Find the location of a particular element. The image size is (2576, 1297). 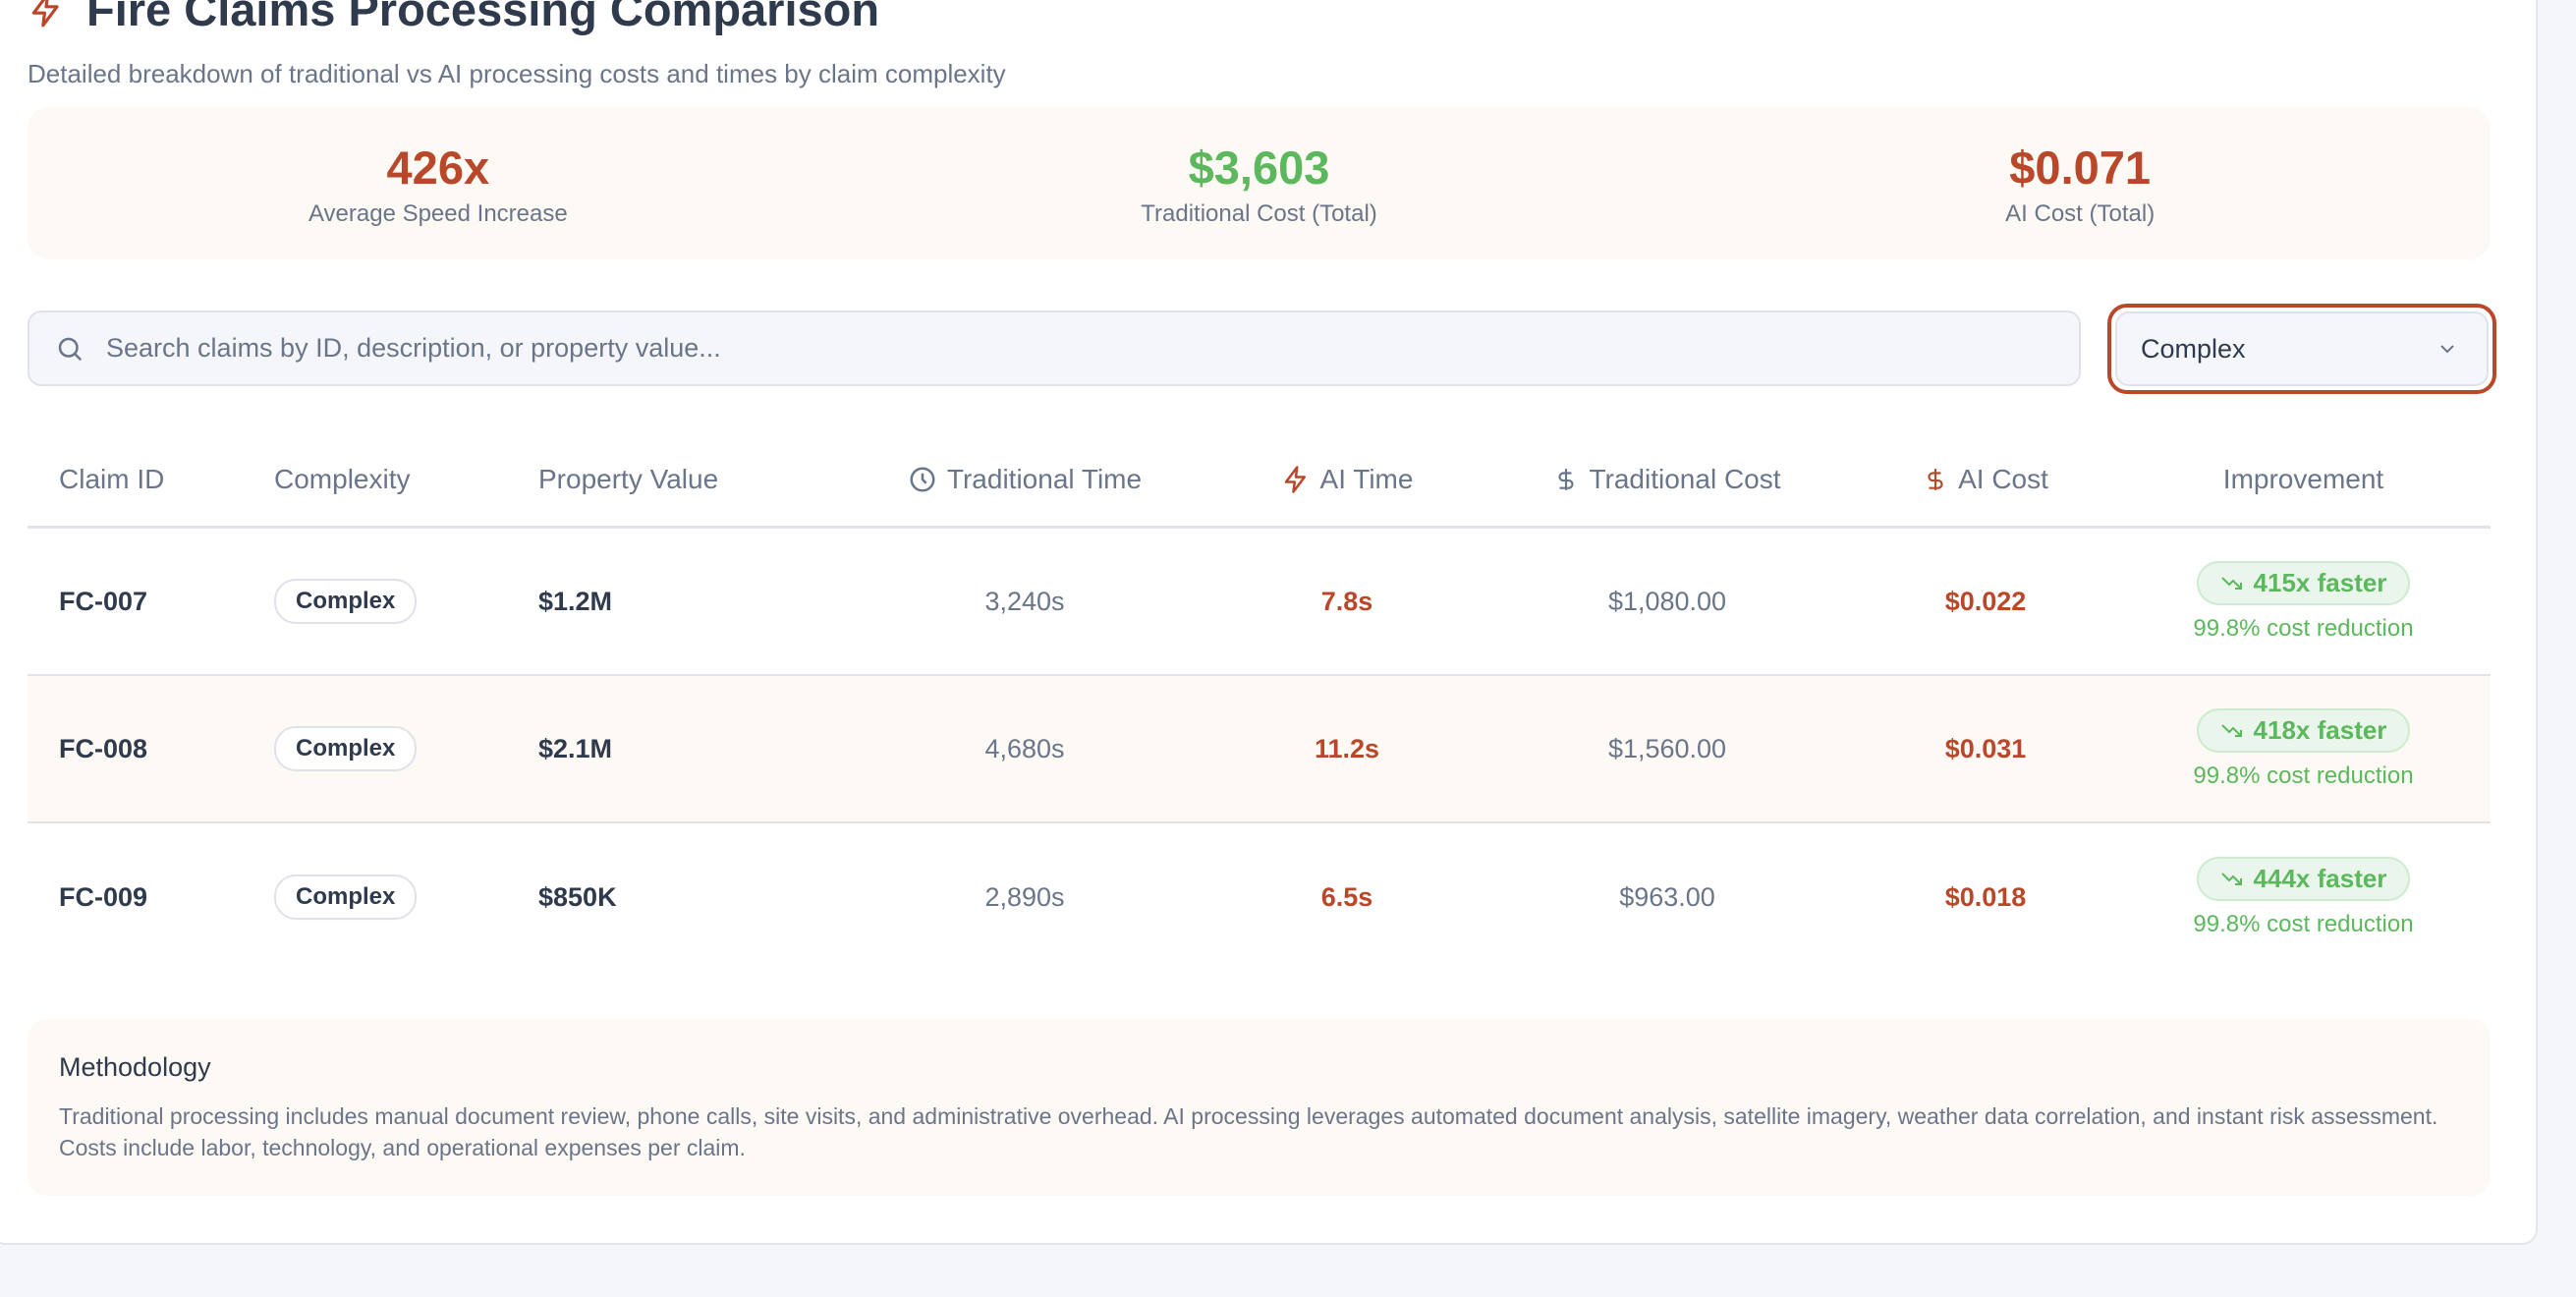

traditional-cost: $963.00 is located at coordinates (1667, 896).